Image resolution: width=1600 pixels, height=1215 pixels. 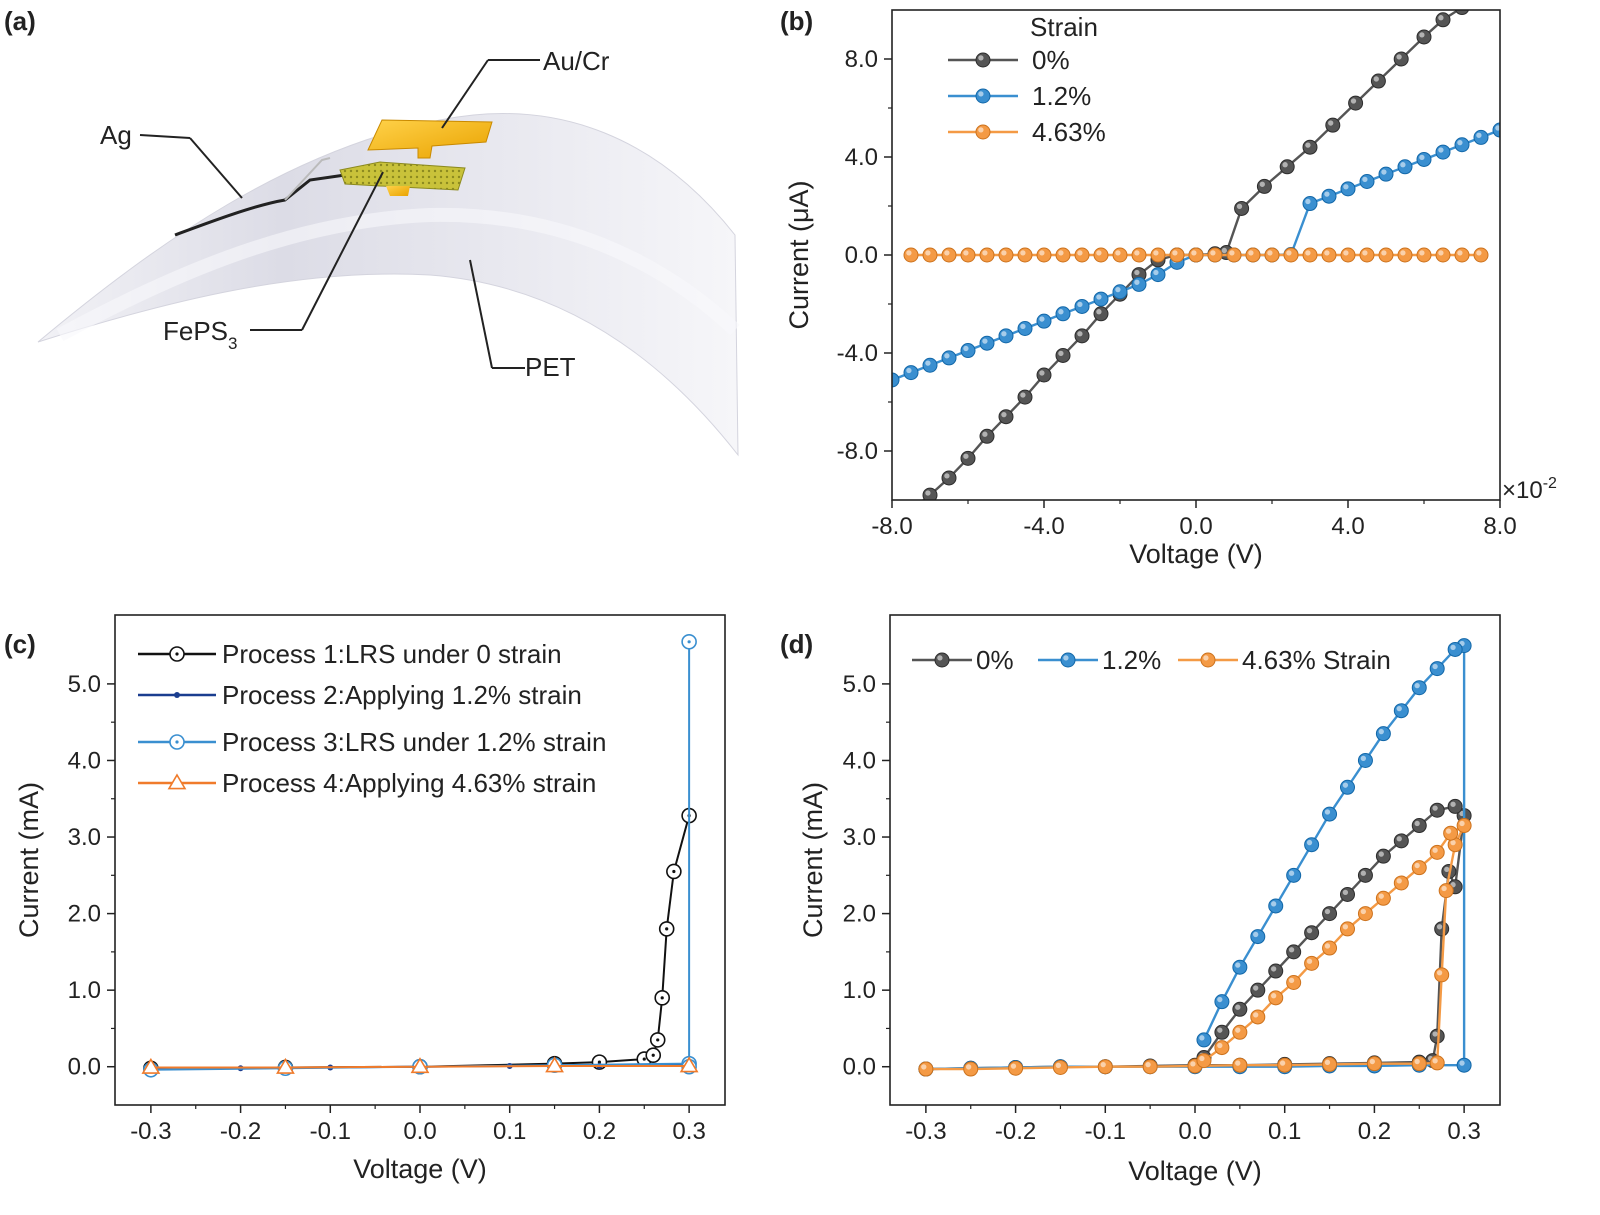 What do you see at coordinates (1463, 1131) in the screenshot?
I see `x-tick-label: 0.3` at bounding box center [1463, 1131].